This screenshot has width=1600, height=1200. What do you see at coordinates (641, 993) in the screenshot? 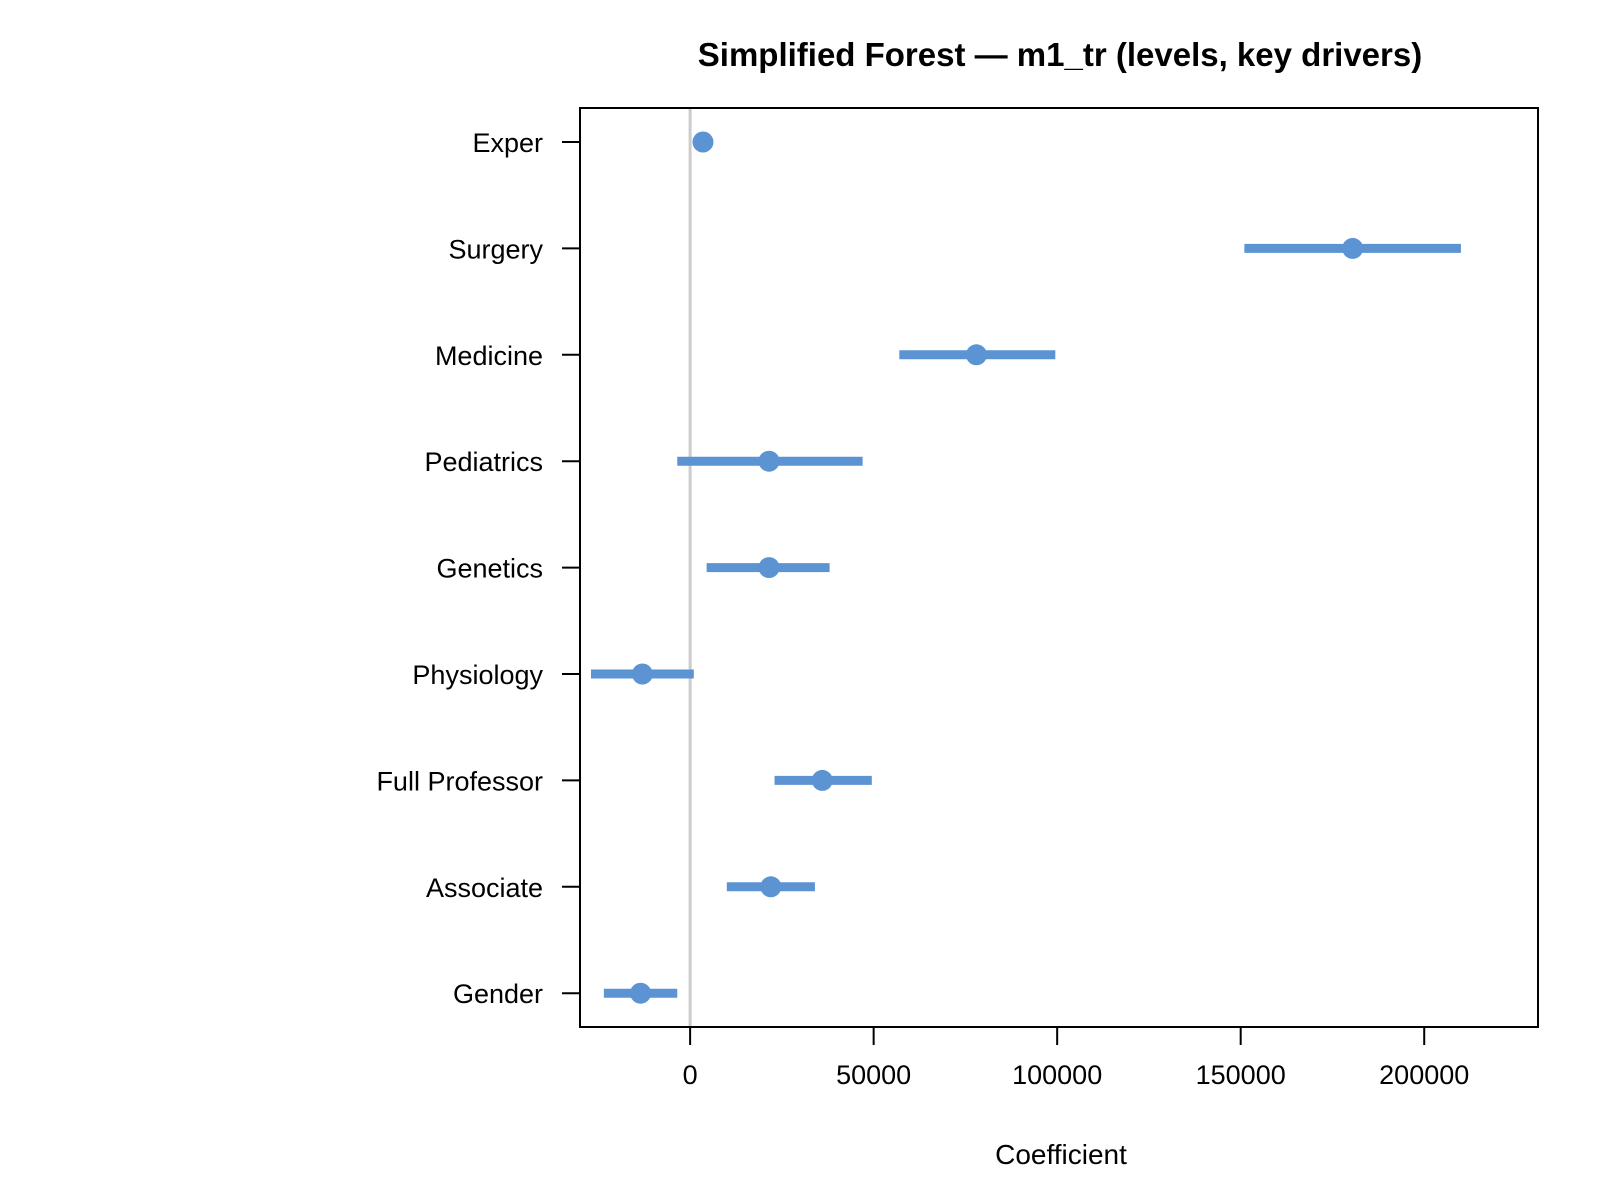
I see `point-gender` at bounding box center [641, 993].